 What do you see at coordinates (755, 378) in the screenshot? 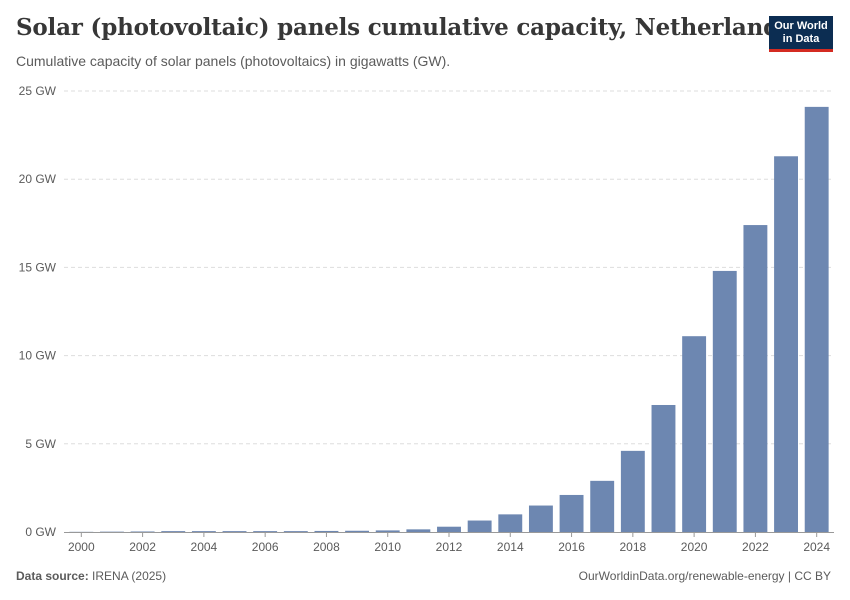
I see `bar-2022` at bounding box center [755, 378].